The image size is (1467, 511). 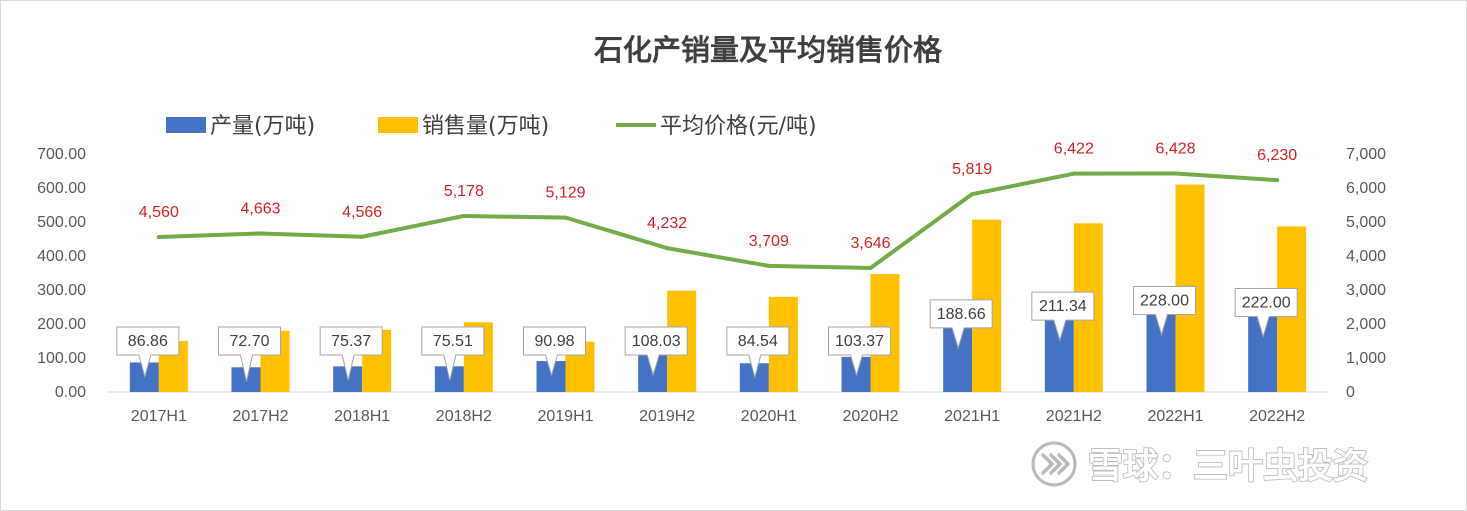 I want to click on category-label: 2022H1, so click(x=1175, y=416).